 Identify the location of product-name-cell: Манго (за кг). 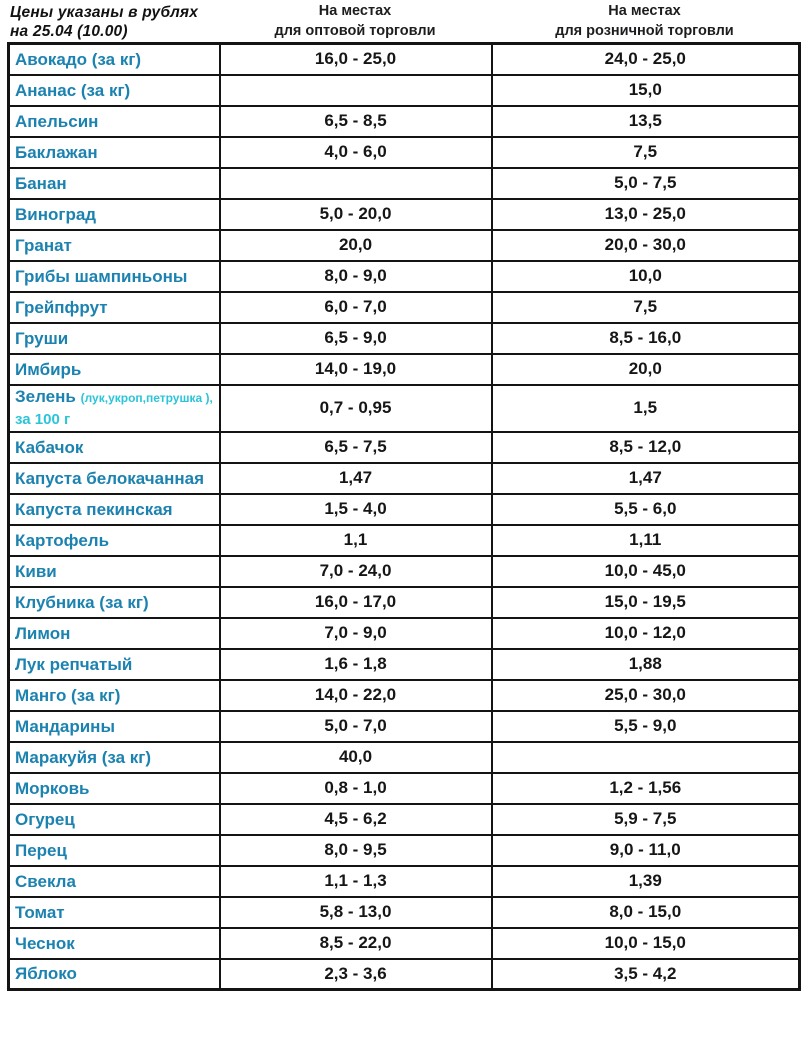
(114, 695).